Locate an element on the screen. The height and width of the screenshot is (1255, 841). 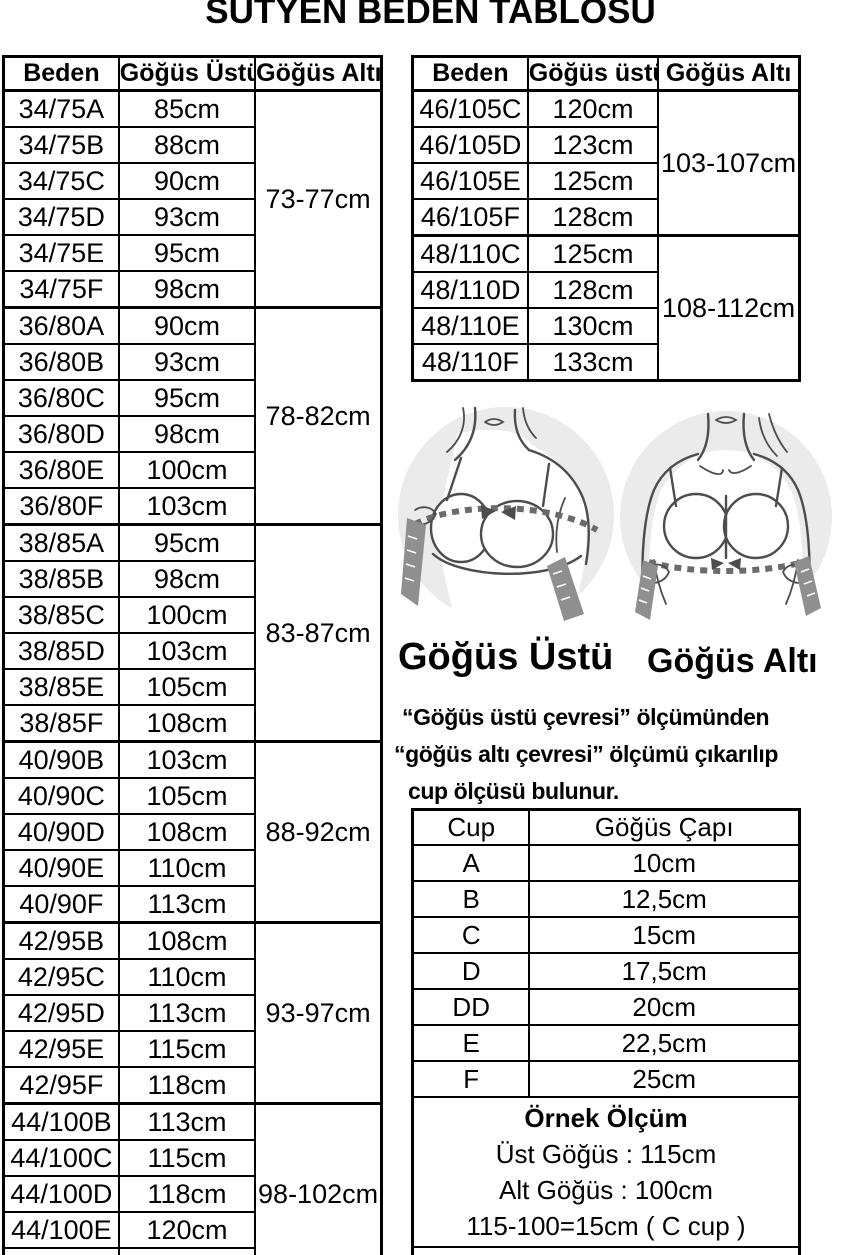
underbust-band-cell: 88-92cm is located at coordinates (318, 832).